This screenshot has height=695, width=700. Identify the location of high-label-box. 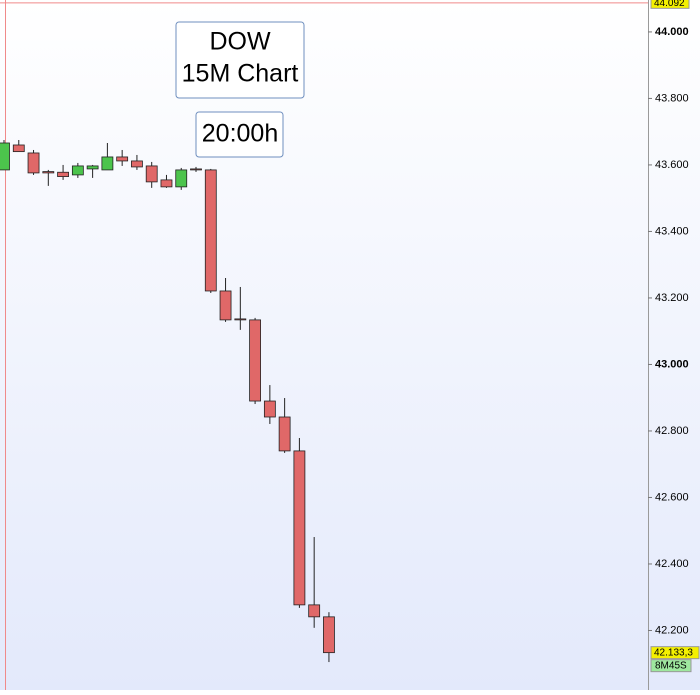
(670, 4).